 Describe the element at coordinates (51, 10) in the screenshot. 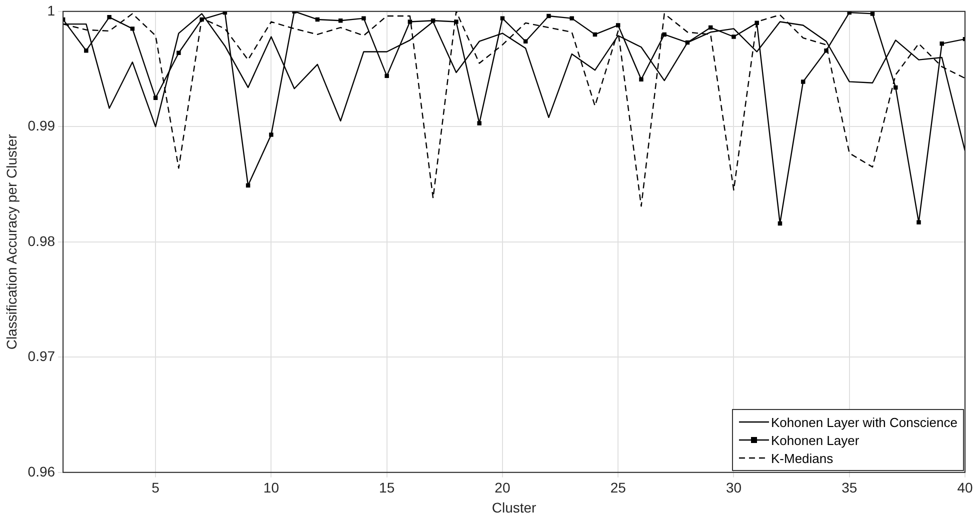

I see `y-tick-label: 1` at that location.